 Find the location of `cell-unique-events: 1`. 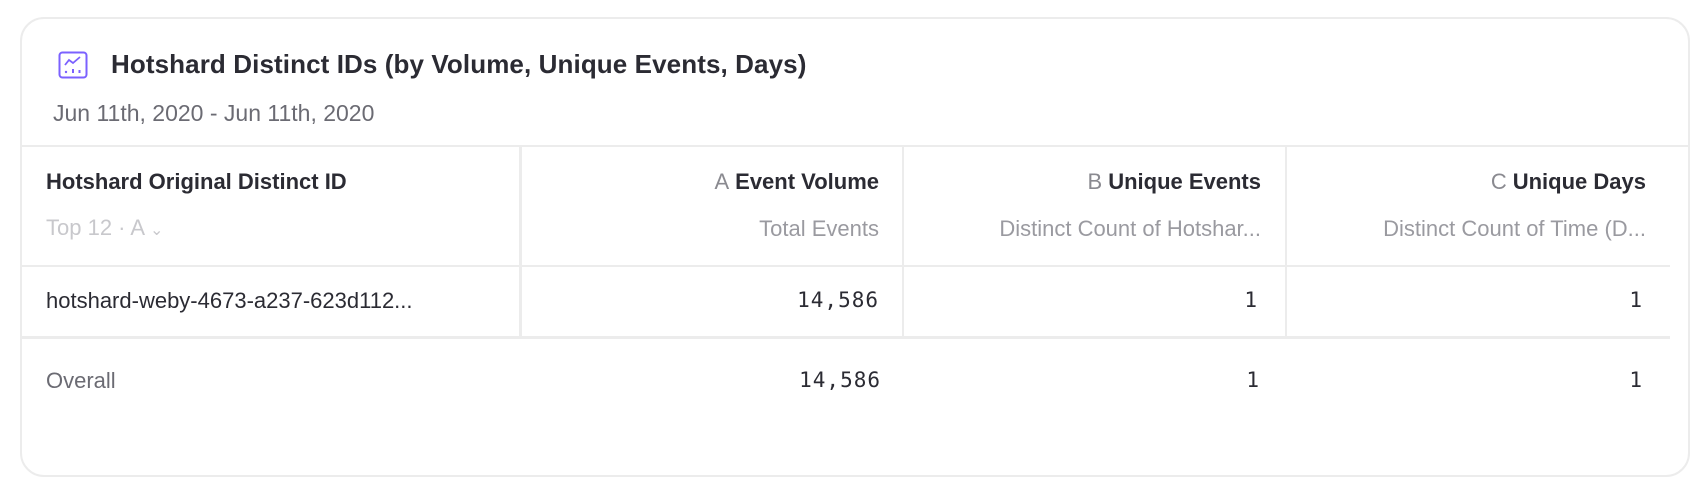

cell-unique-events: 1 is located at coordinates (1251, 300).